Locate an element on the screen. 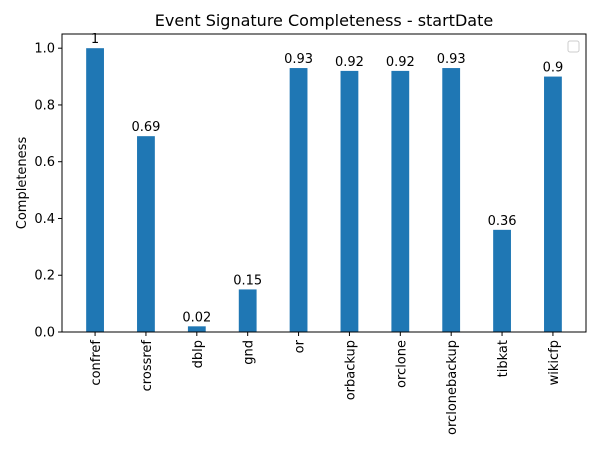 This screenshot has width=600, height=454. bar-or is located at coordinates (298, 200).